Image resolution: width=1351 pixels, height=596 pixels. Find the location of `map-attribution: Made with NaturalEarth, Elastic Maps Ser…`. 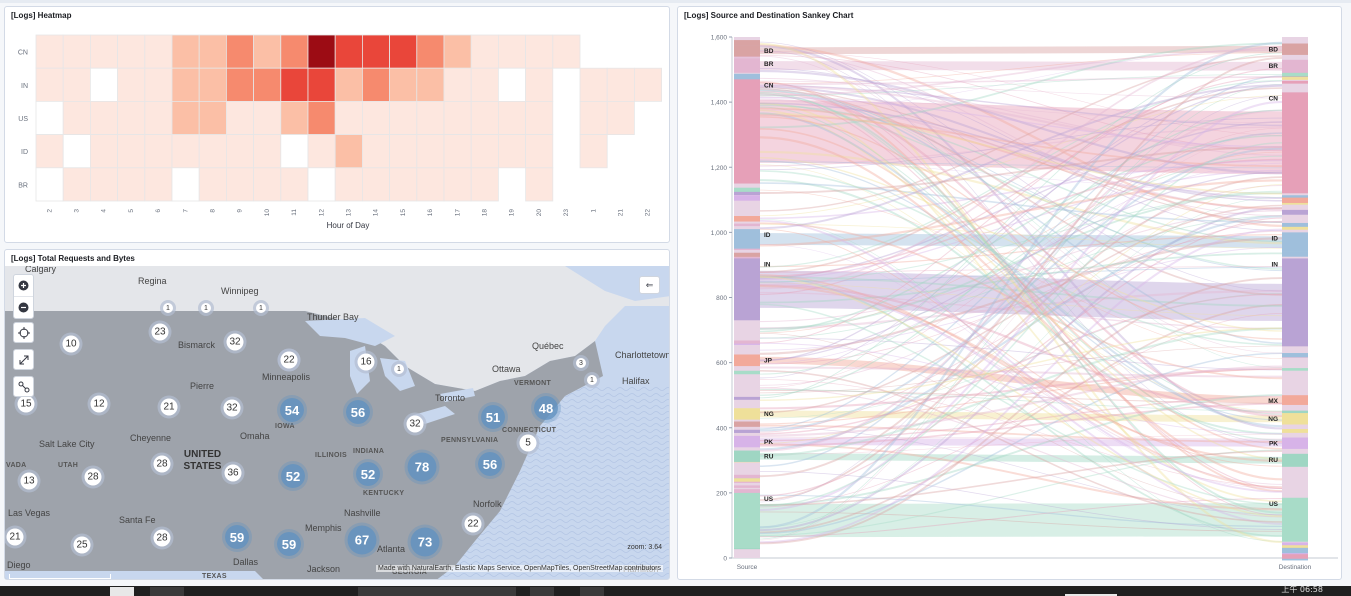

map-attribution: Made with NaturalEarth, Elastic Maps Ser… is located at coordinates (519, 568).